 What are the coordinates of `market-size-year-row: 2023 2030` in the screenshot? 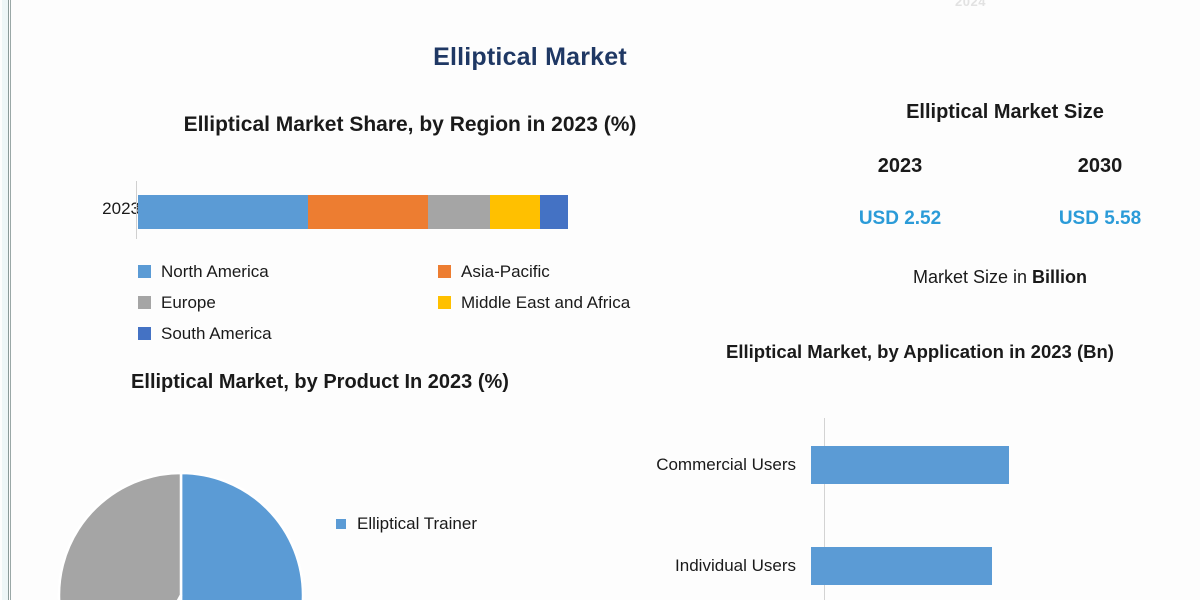 It's located at (1000, 166).